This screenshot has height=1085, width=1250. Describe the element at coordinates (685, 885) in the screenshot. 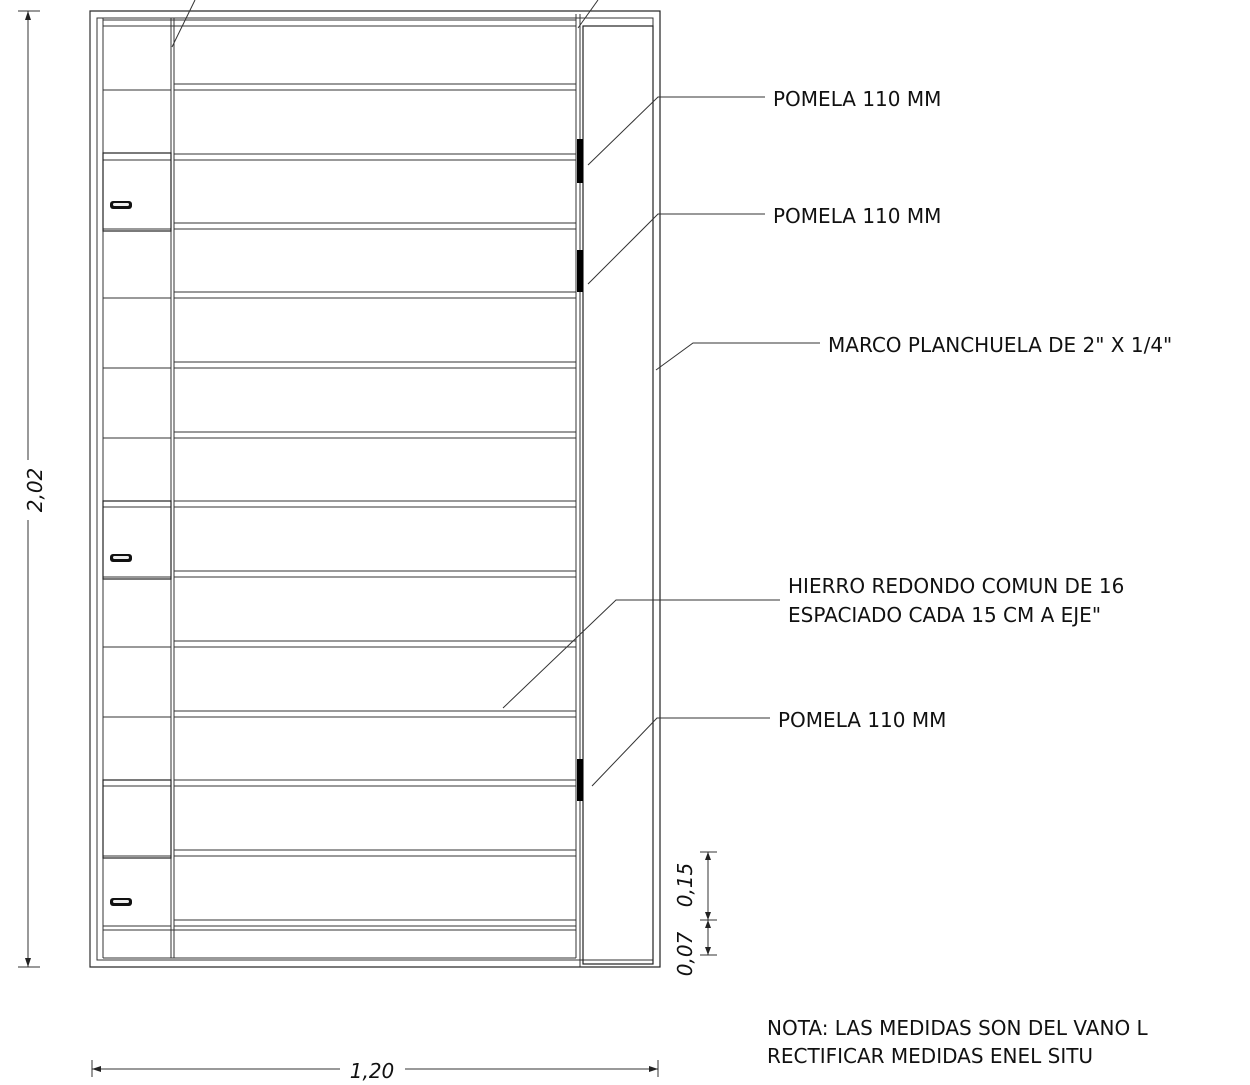

I see `dimension-spacing-label: 0,15` at that location.